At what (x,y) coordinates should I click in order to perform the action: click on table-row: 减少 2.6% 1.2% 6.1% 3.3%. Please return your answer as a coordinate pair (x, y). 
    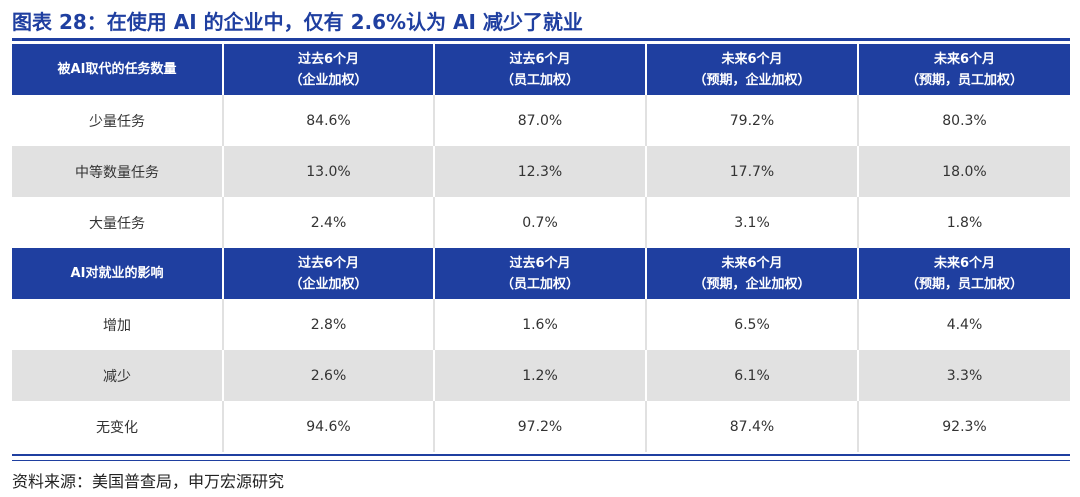
    Looking at the image, I should click on (541, 375).